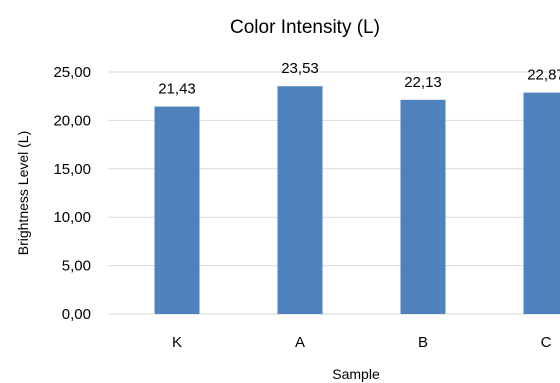 This screenshot has width=560, height=383. Describe the element at coordinates (300, 200) in the screenshot. I see `bar-a` at that location.